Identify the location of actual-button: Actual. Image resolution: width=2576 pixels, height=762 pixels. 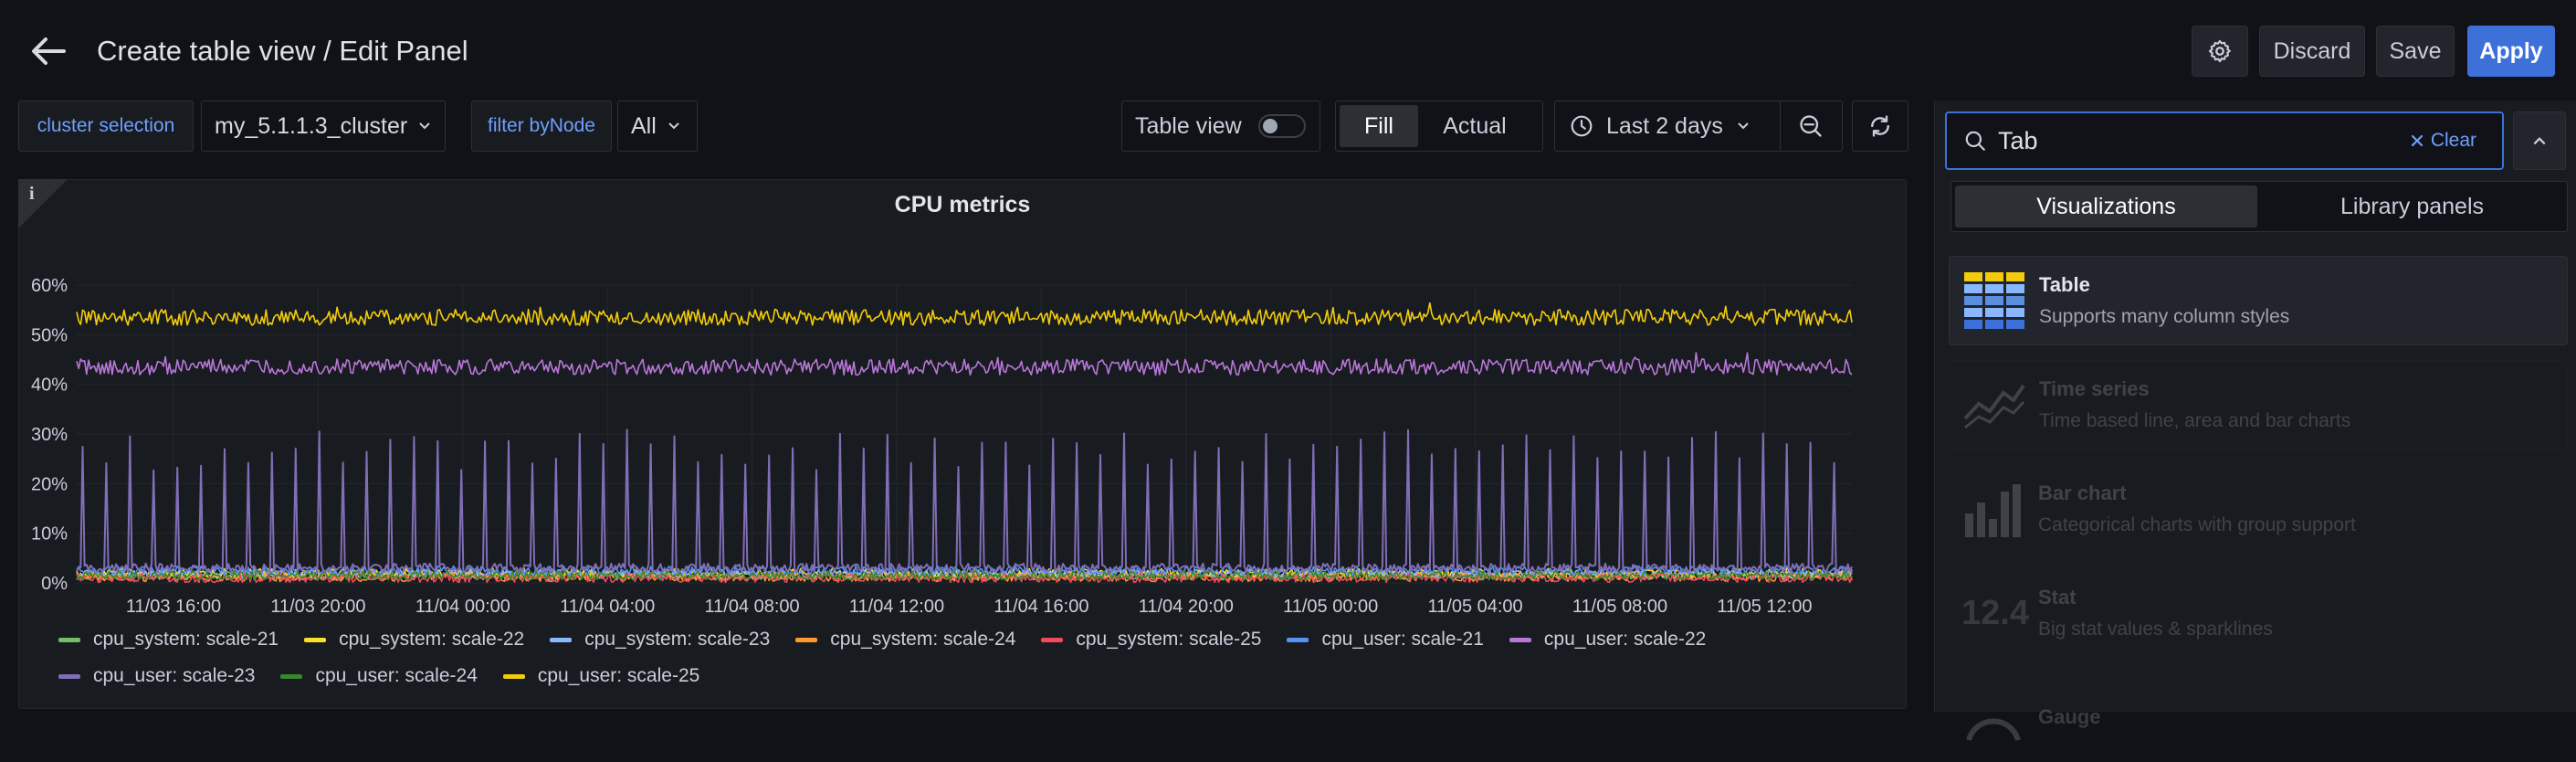
(1475, 125).